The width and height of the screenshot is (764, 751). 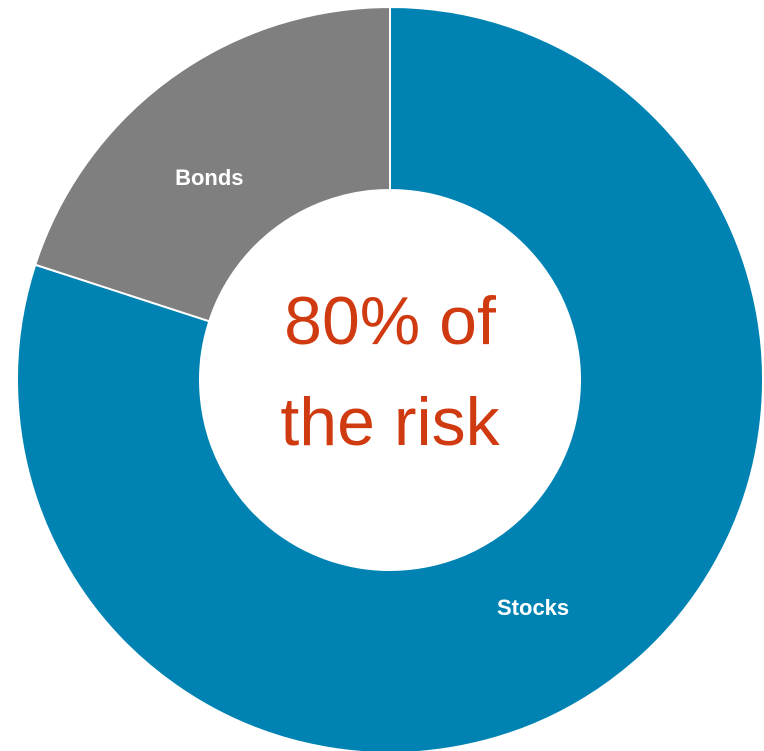 What do you see at coordinates (390, 422) in the screenshot?
I see `center-text-line-2: the risk` at bounding box center [390, 422].